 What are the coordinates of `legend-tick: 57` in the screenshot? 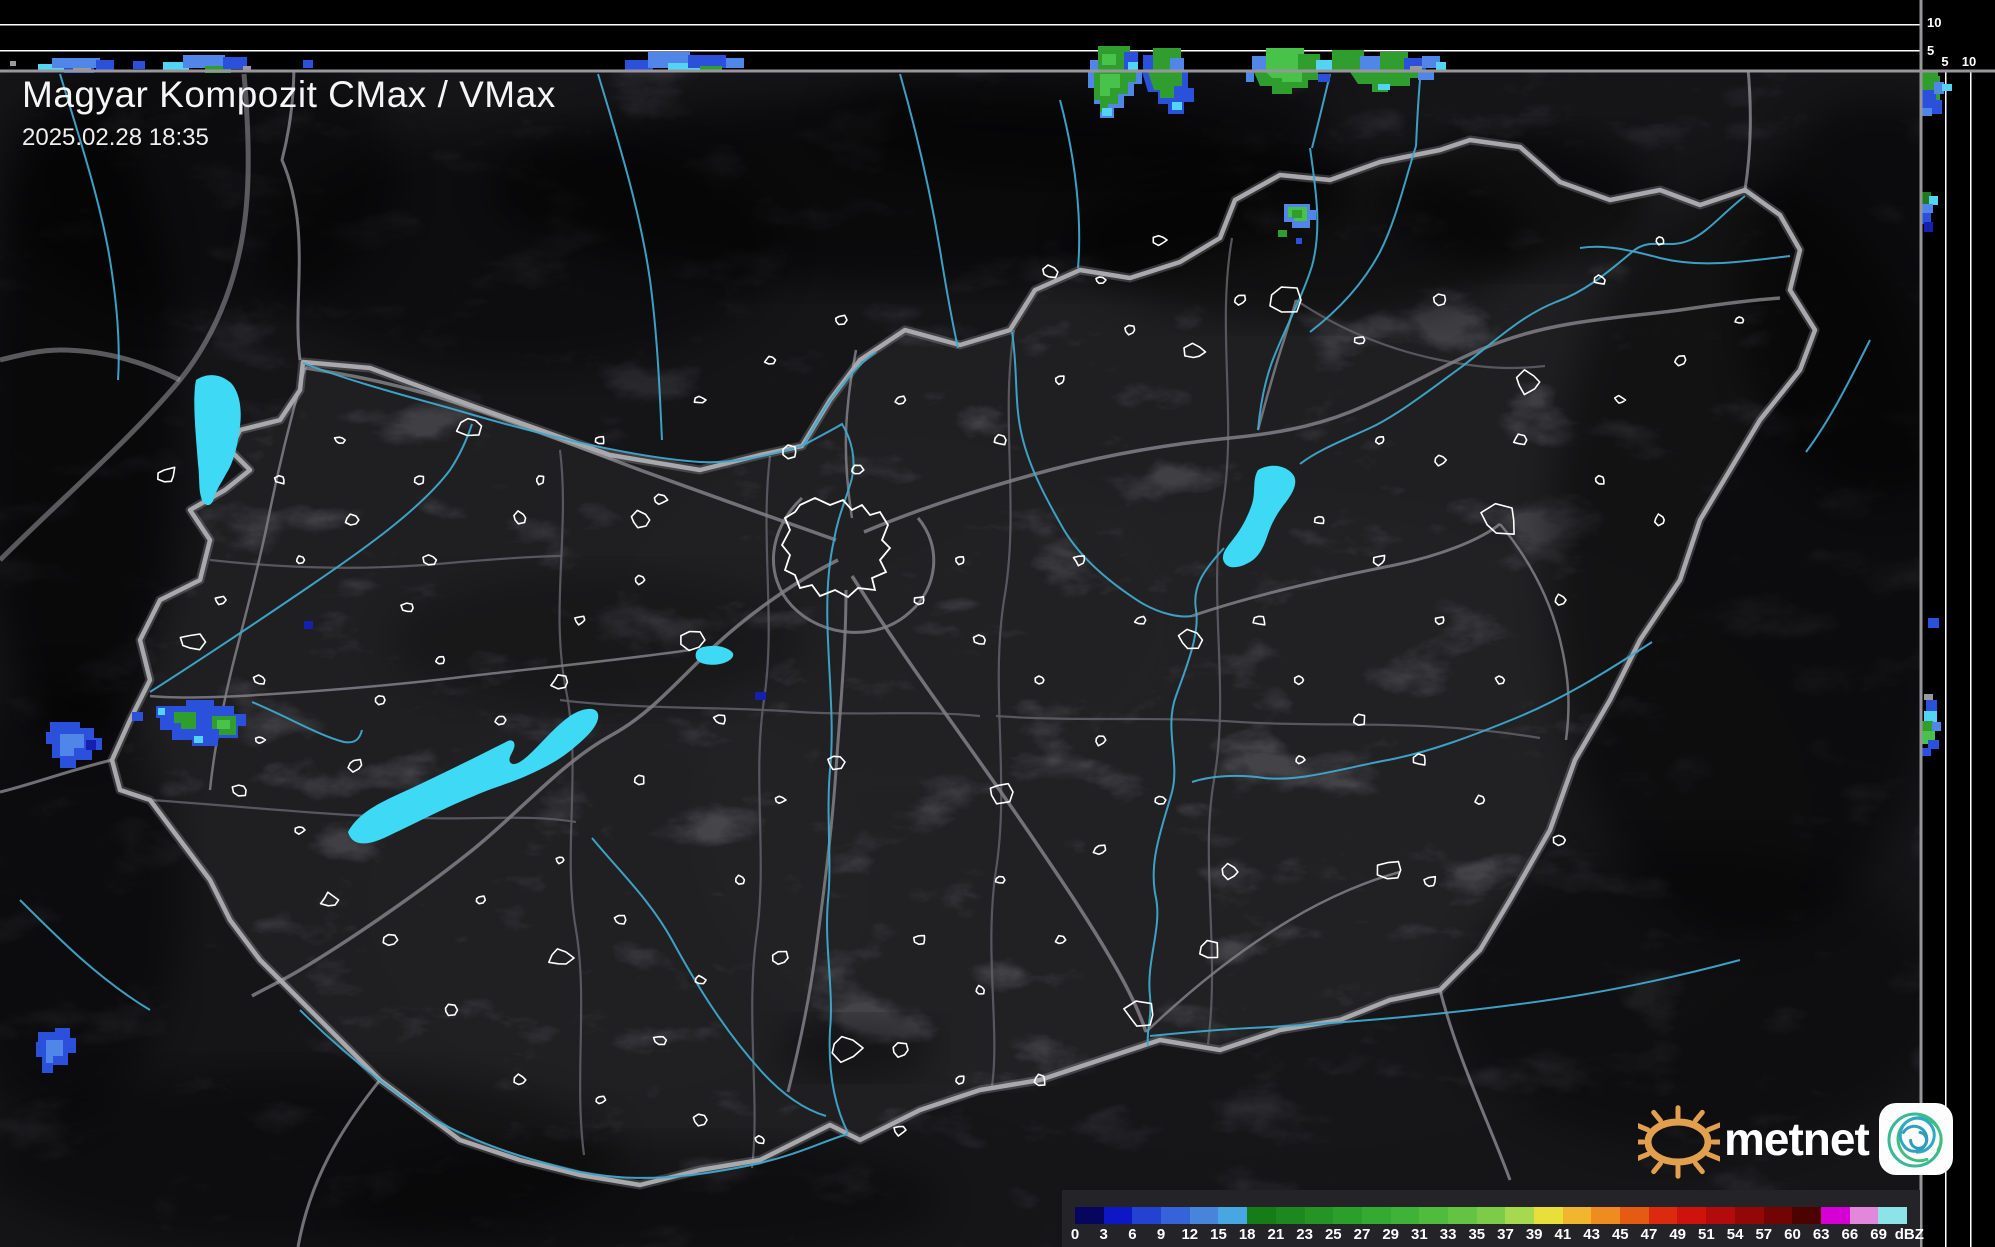 It's located at (1764, 1234).